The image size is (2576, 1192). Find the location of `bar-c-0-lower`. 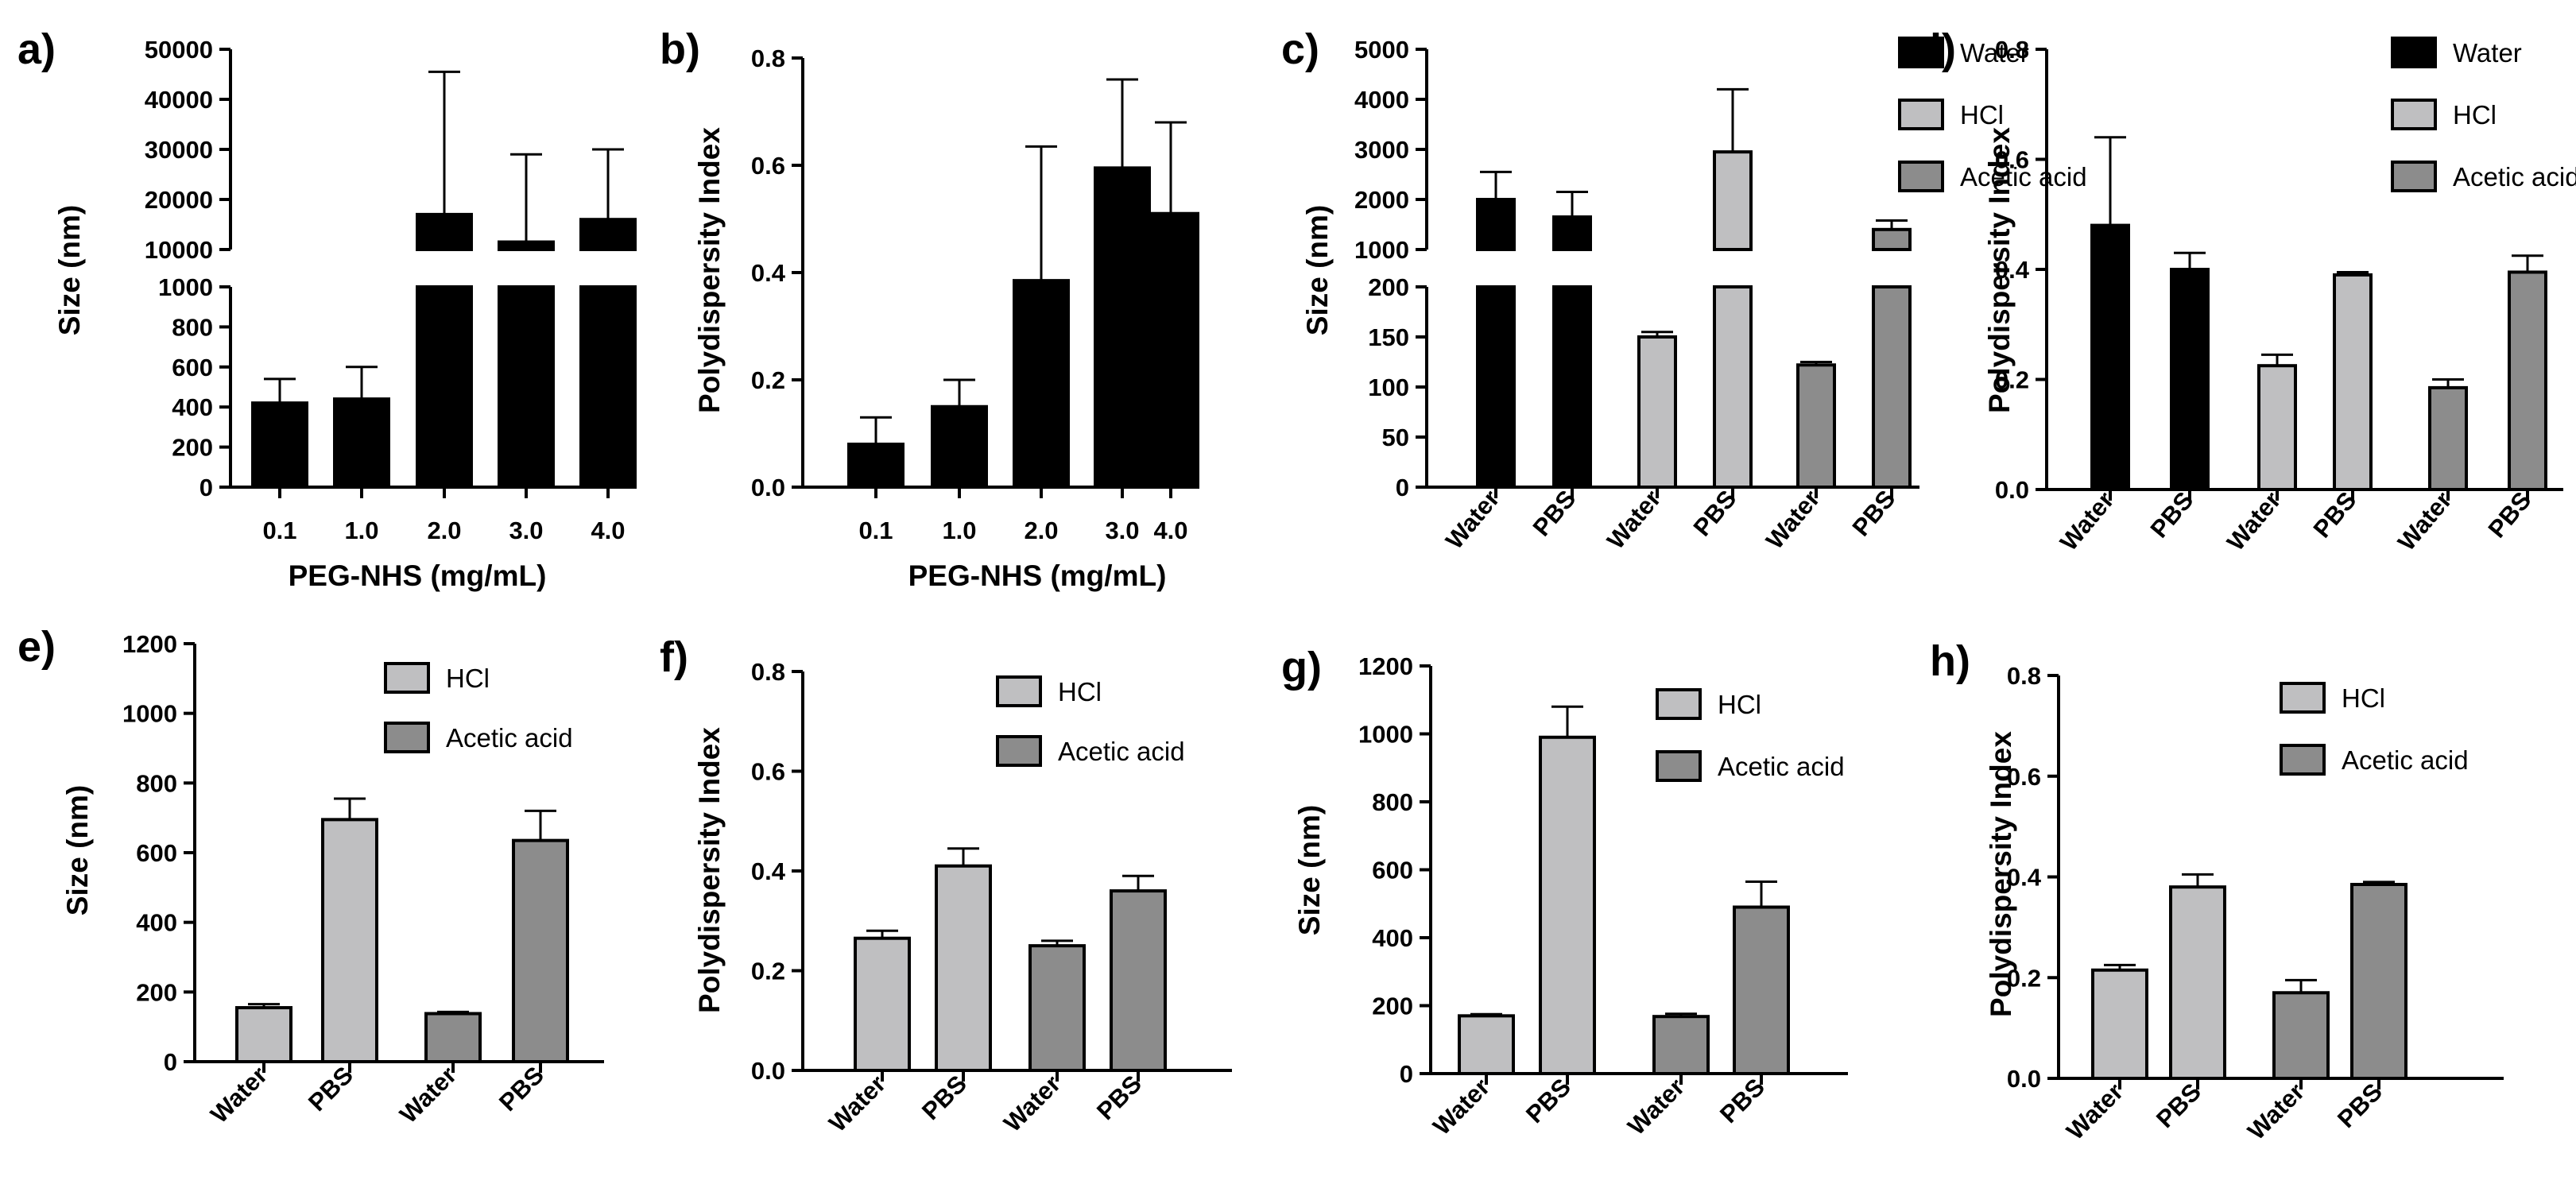

bar-c-0-lower is located at coordinates (1496, 387).